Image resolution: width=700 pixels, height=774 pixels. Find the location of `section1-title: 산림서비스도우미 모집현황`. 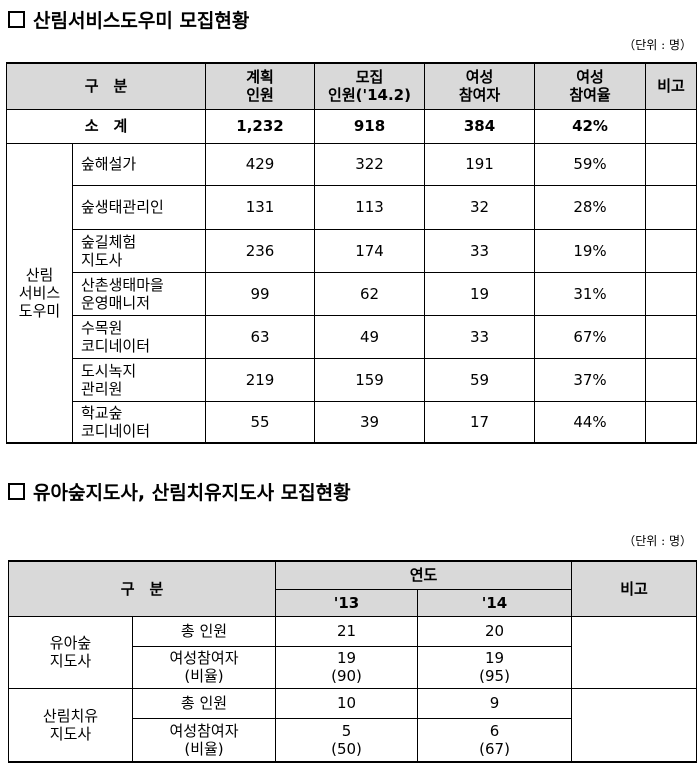

section1-title: 산림서비스도우미 모집현황 is located at coordinates (128, 19).